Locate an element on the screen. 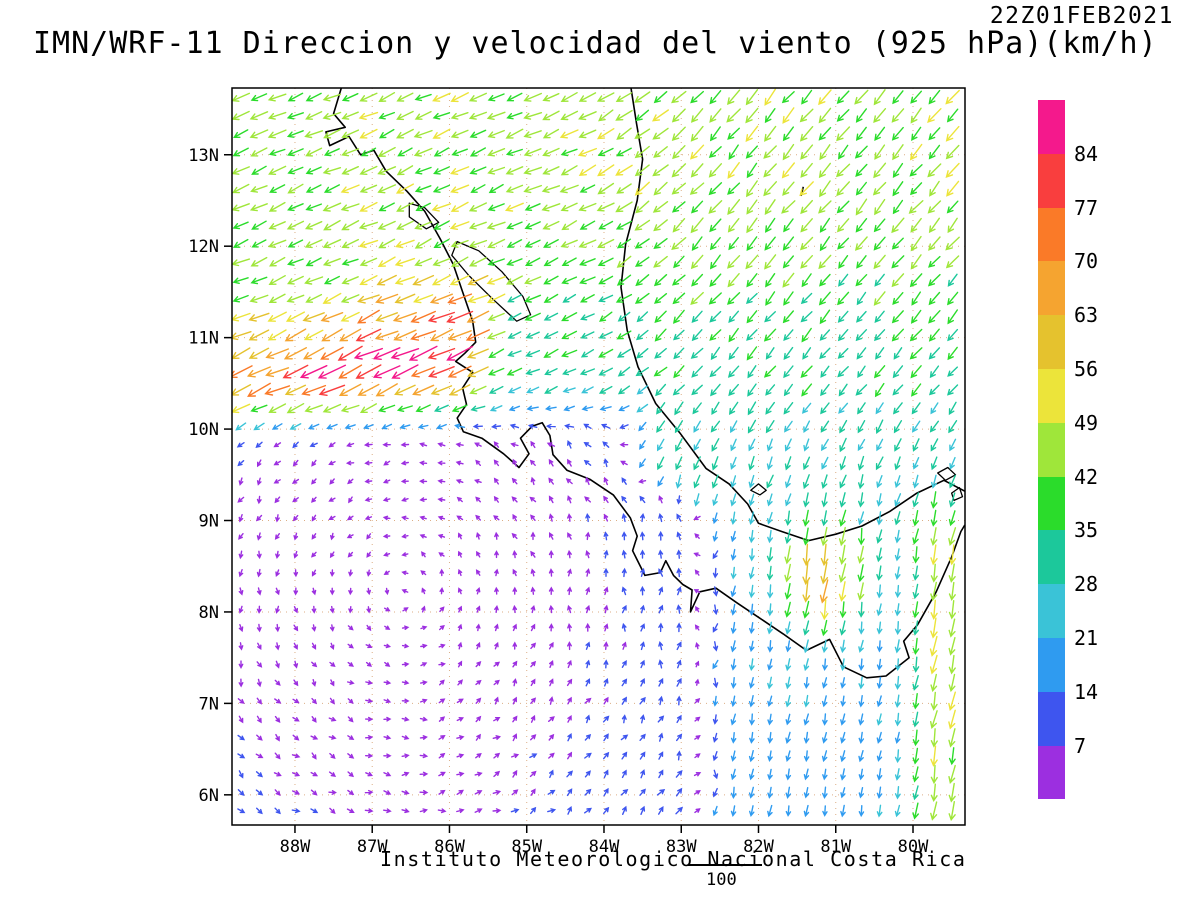 This screenshot has height=900, width=1200. lat-axis-label: 10N is located at coordinates (203, 430).